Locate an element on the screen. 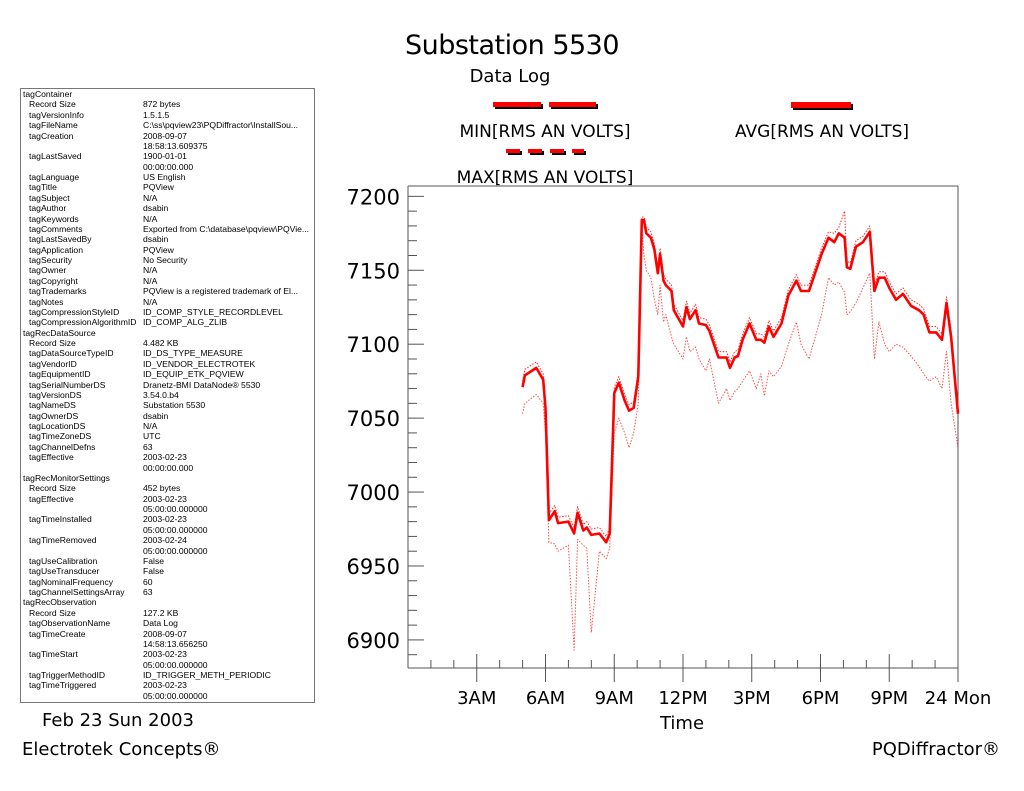  metadata-row: Record Size 452 bytes is located at coordinates (167, 488).